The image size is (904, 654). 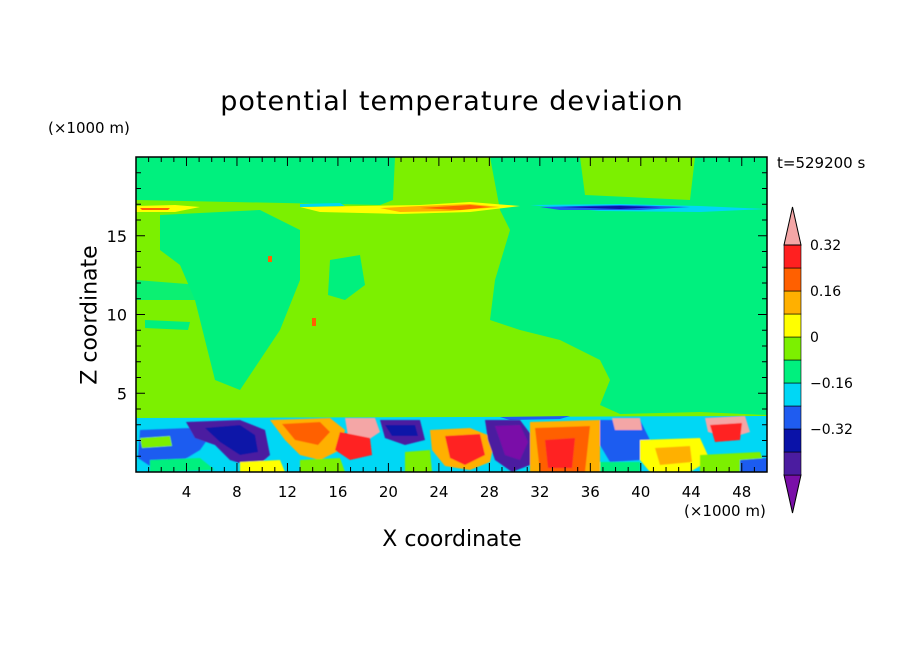 What do you see at coordinates (337, 492) in the screenshot?
I see `x-tick-label: 16` at bounding box center [337, 492].